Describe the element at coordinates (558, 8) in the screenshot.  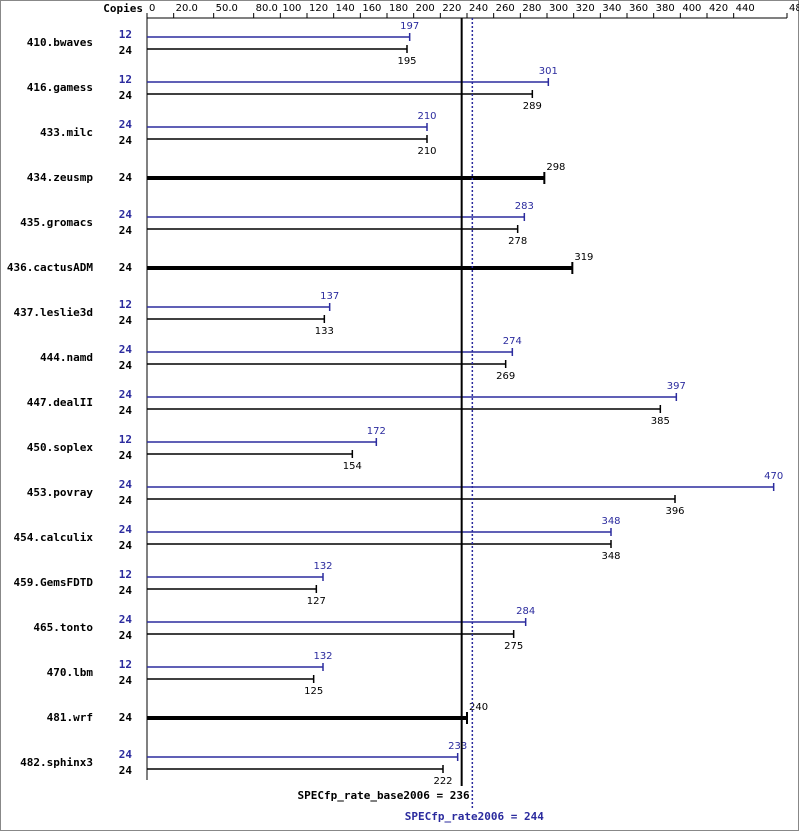
I see `x-tick-label: 300` at that location.